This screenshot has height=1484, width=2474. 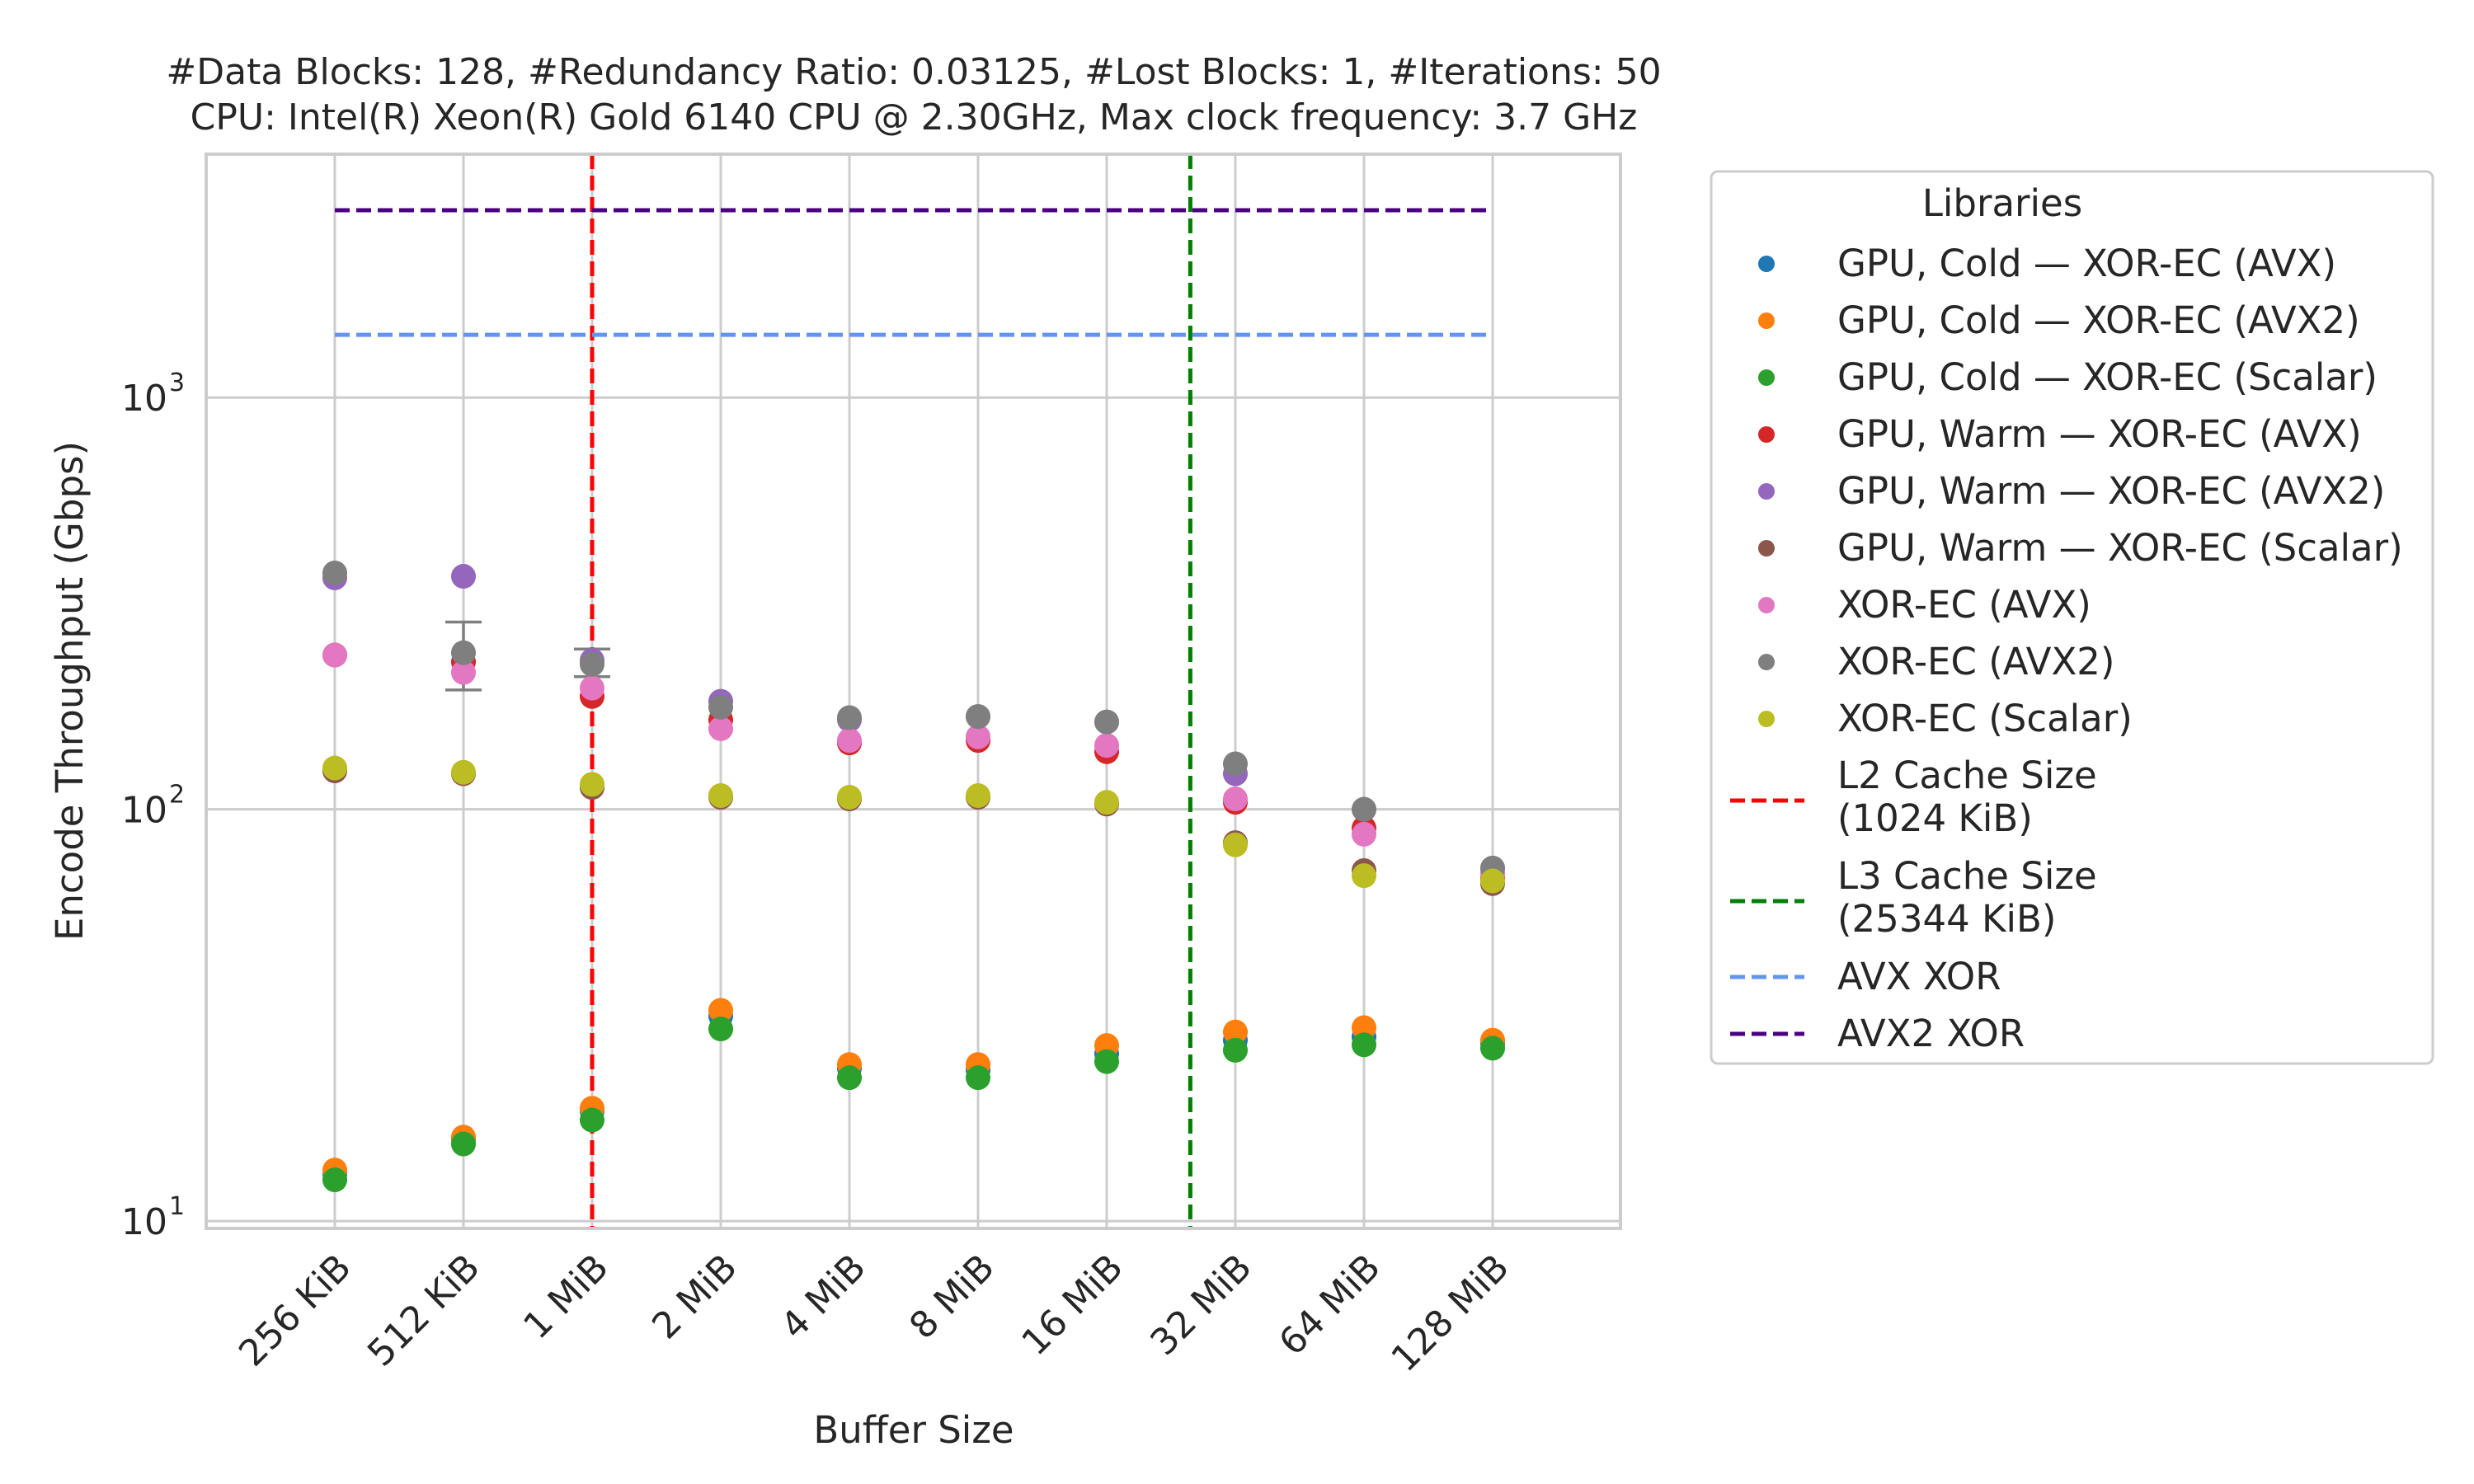 What do you see at coordinates (177, 383) in the screenshot?
I see `y-tick-exponent: 3` at bounding box center [177, 383].